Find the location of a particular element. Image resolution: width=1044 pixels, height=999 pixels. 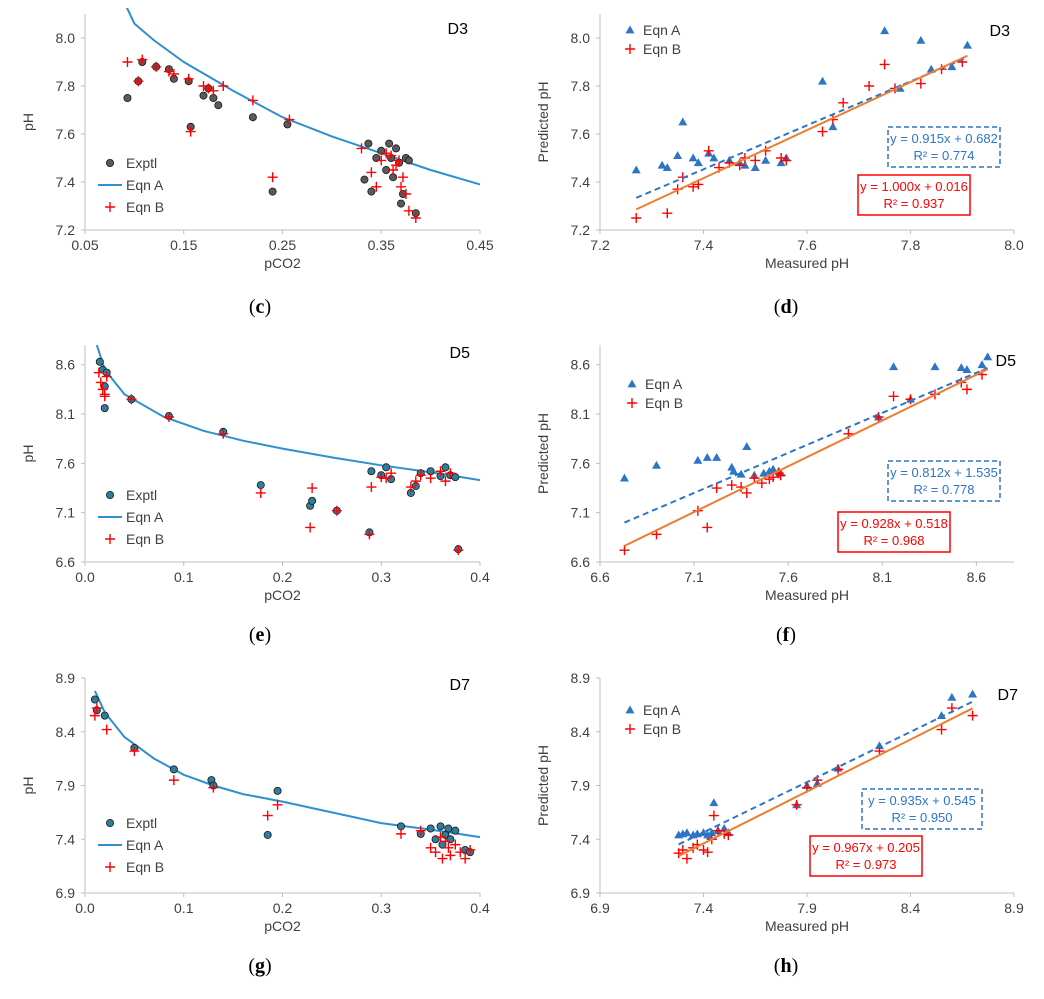

legend: Eqn A Eqn B is located at coordinates (655, 393).